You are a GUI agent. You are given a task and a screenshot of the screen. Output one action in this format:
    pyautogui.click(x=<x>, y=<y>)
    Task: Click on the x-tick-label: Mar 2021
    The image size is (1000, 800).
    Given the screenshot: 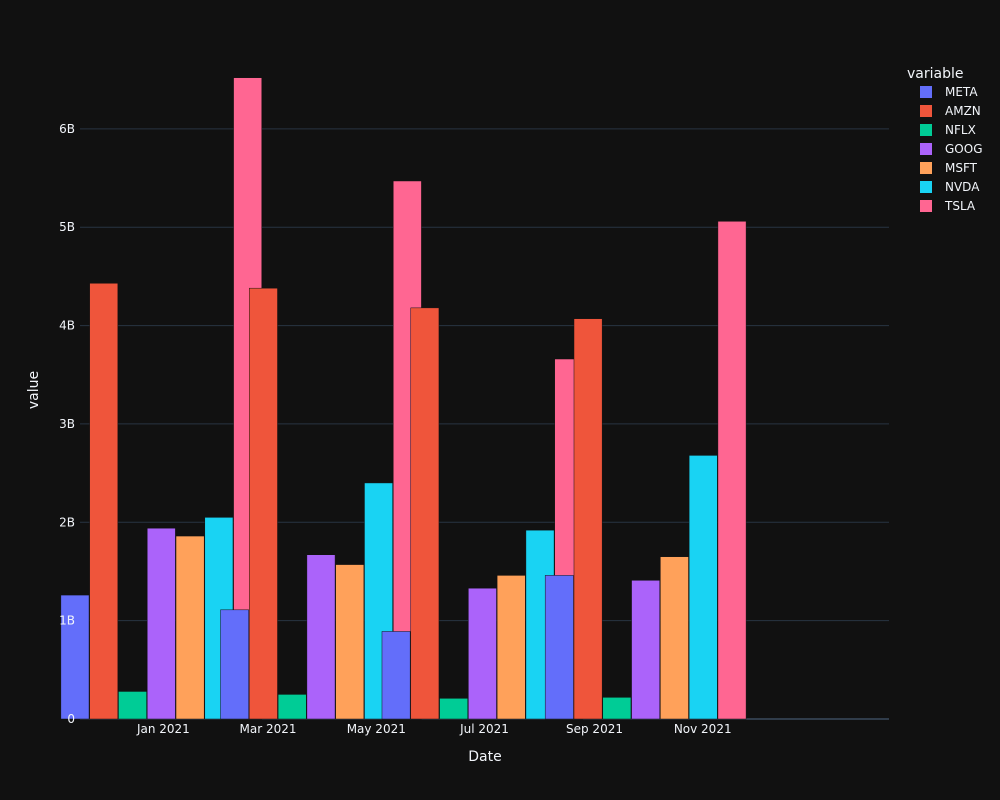 What is the action you would take?
    pyautogui.click(x=268, y=729)
    